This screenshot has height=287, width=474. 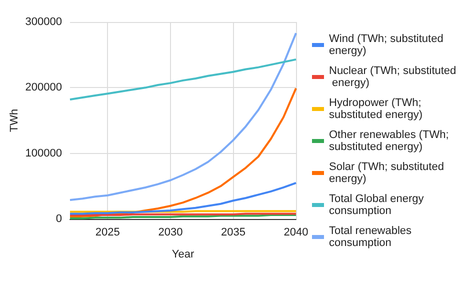 I want to click on legend-label: Total renewables consumption, so click(x=372, y=237).